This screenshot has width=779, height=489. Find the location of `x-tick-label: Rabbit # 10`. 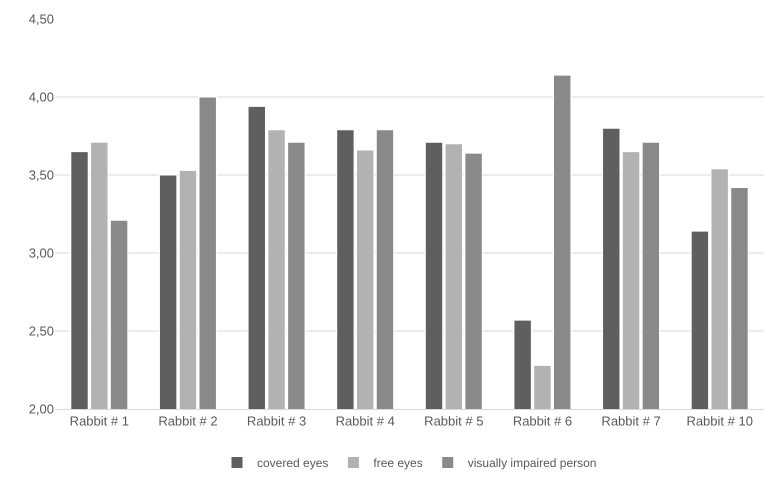

x-tick-label: Rabbit # 10 is located at coordinates (719, 421).